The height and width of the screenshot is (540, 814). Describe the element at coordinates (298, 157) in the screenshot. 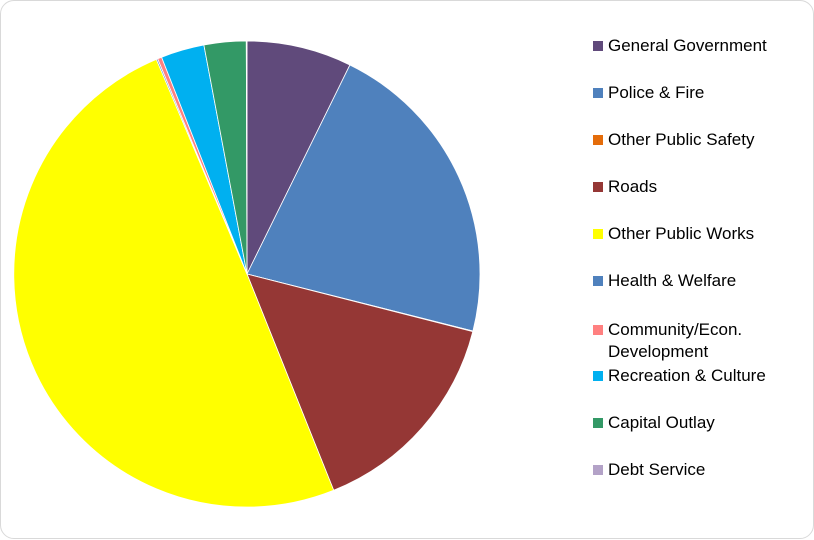

I see `pie-slice-general-government` at that location.